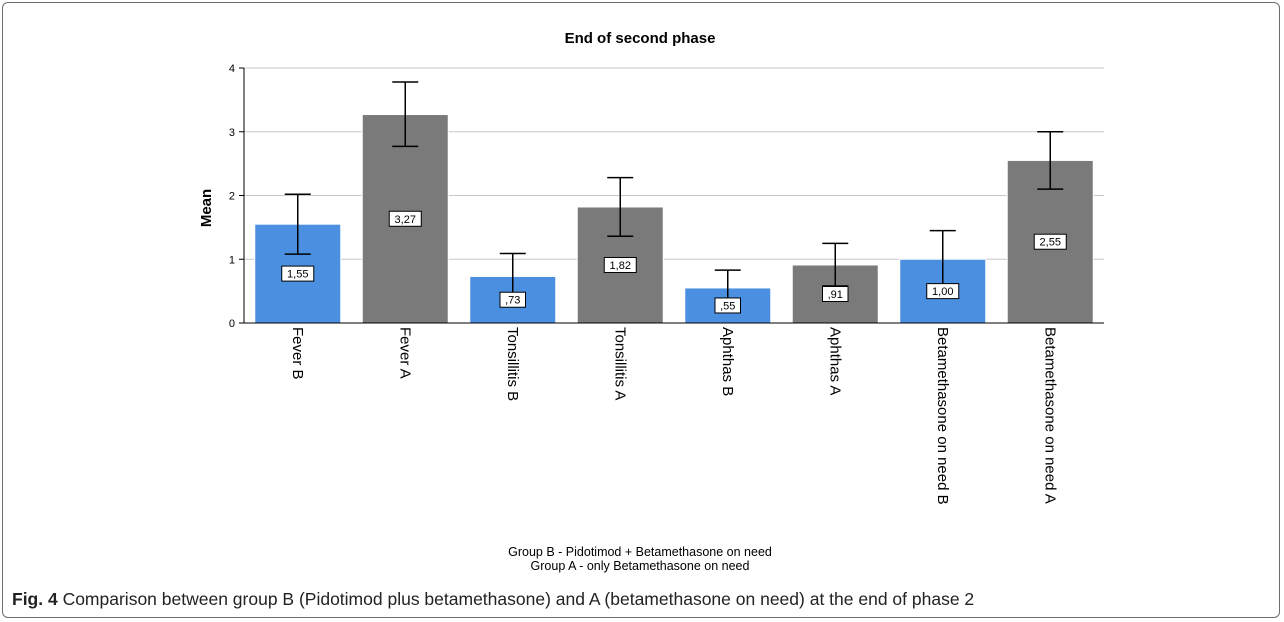  I want to click on data-label: 1,55, so click(297, 275).